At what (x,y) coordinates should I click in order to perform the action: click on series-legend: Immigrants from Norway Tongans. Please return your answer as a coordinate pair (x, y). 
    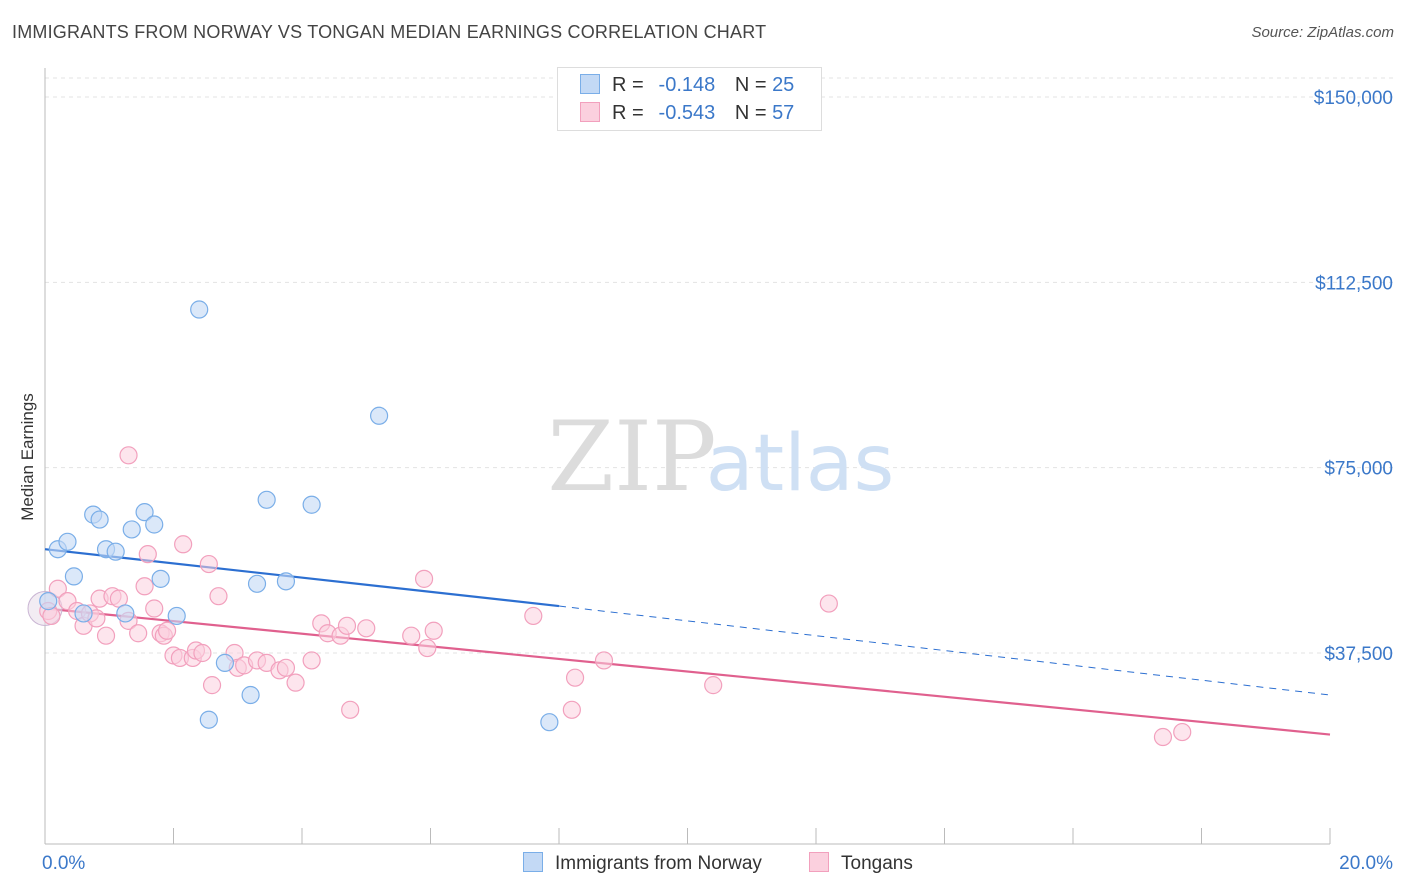
    Looking at the image, I should click on (703, 865).